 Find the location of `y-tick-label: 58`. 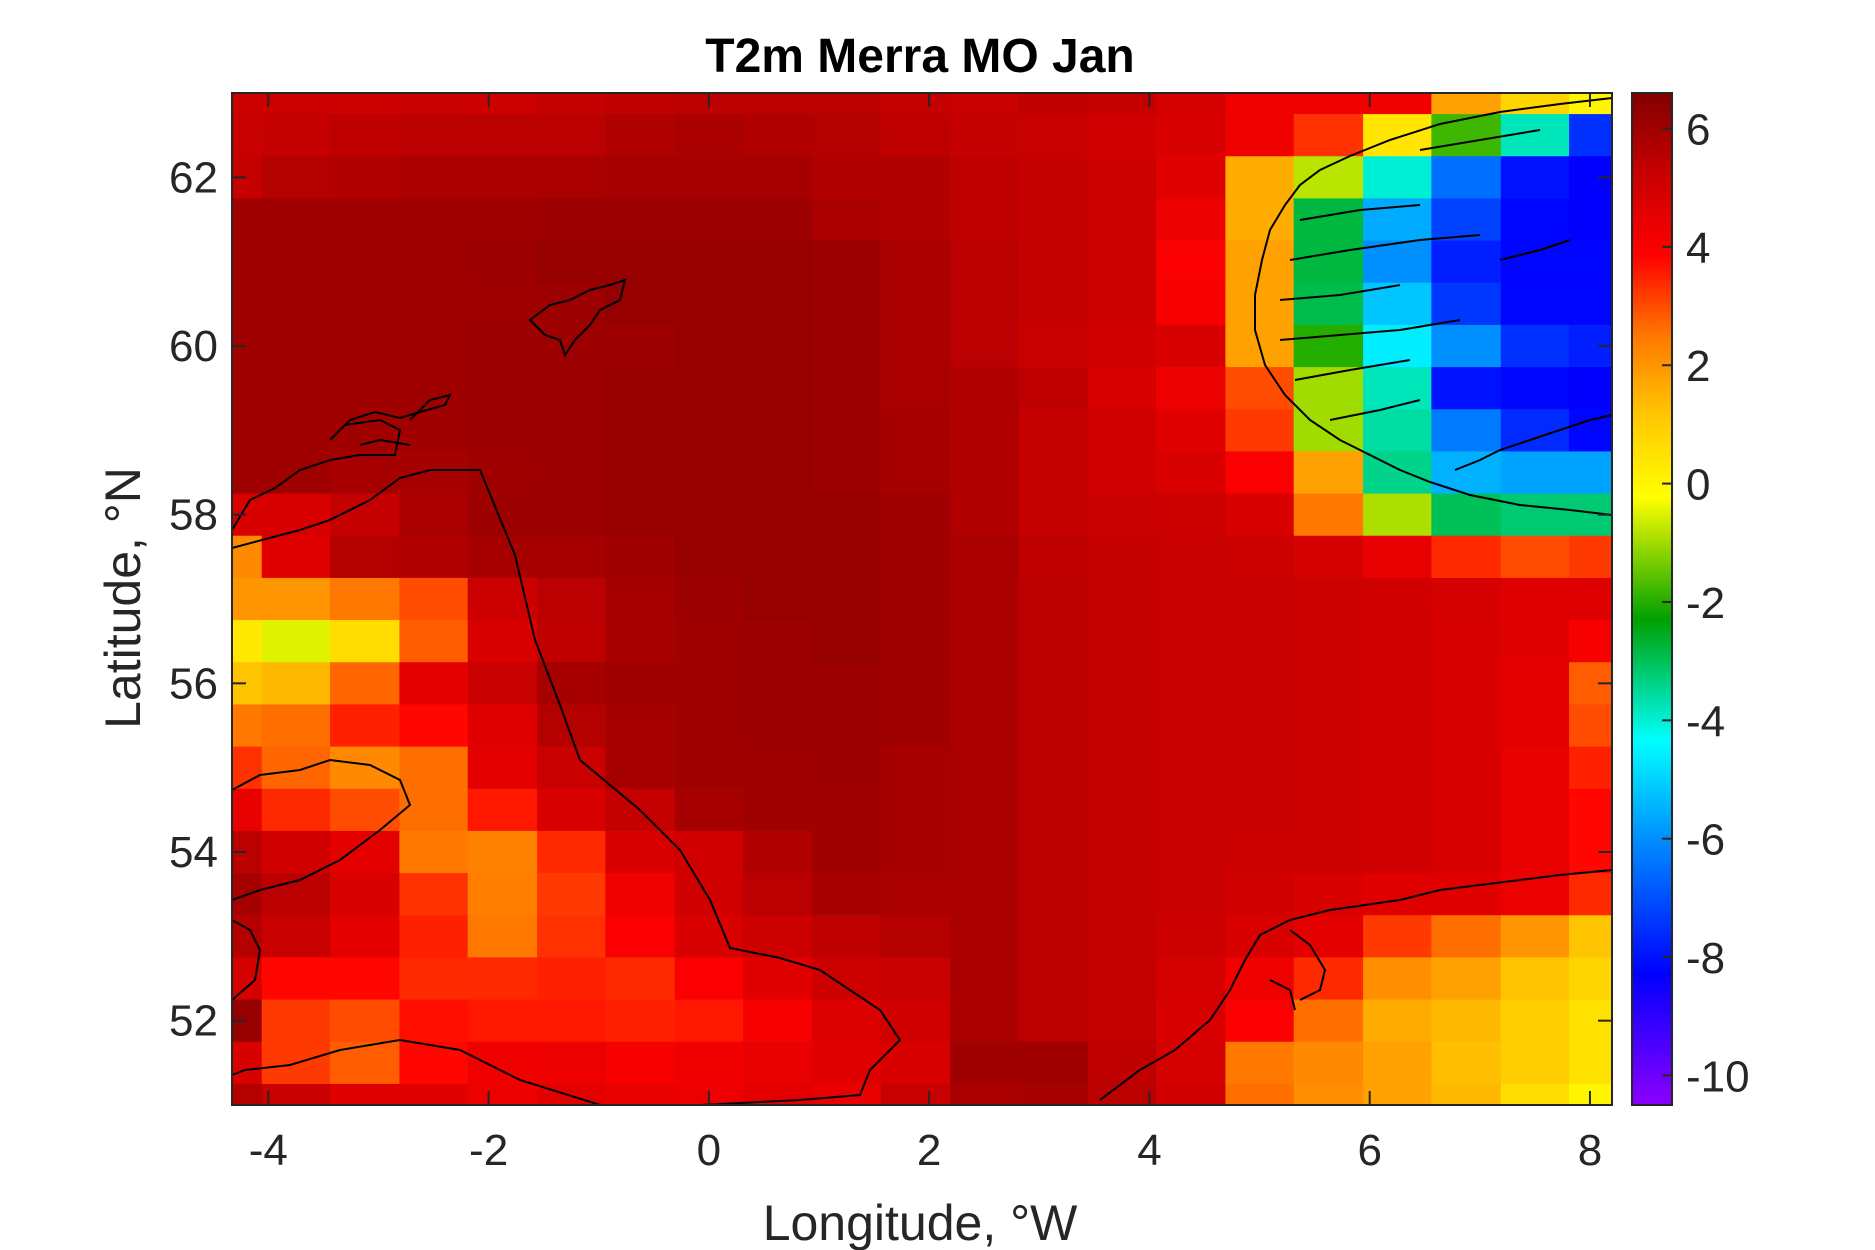

y-tick-label: 58 is located at coordinates (193, 515).